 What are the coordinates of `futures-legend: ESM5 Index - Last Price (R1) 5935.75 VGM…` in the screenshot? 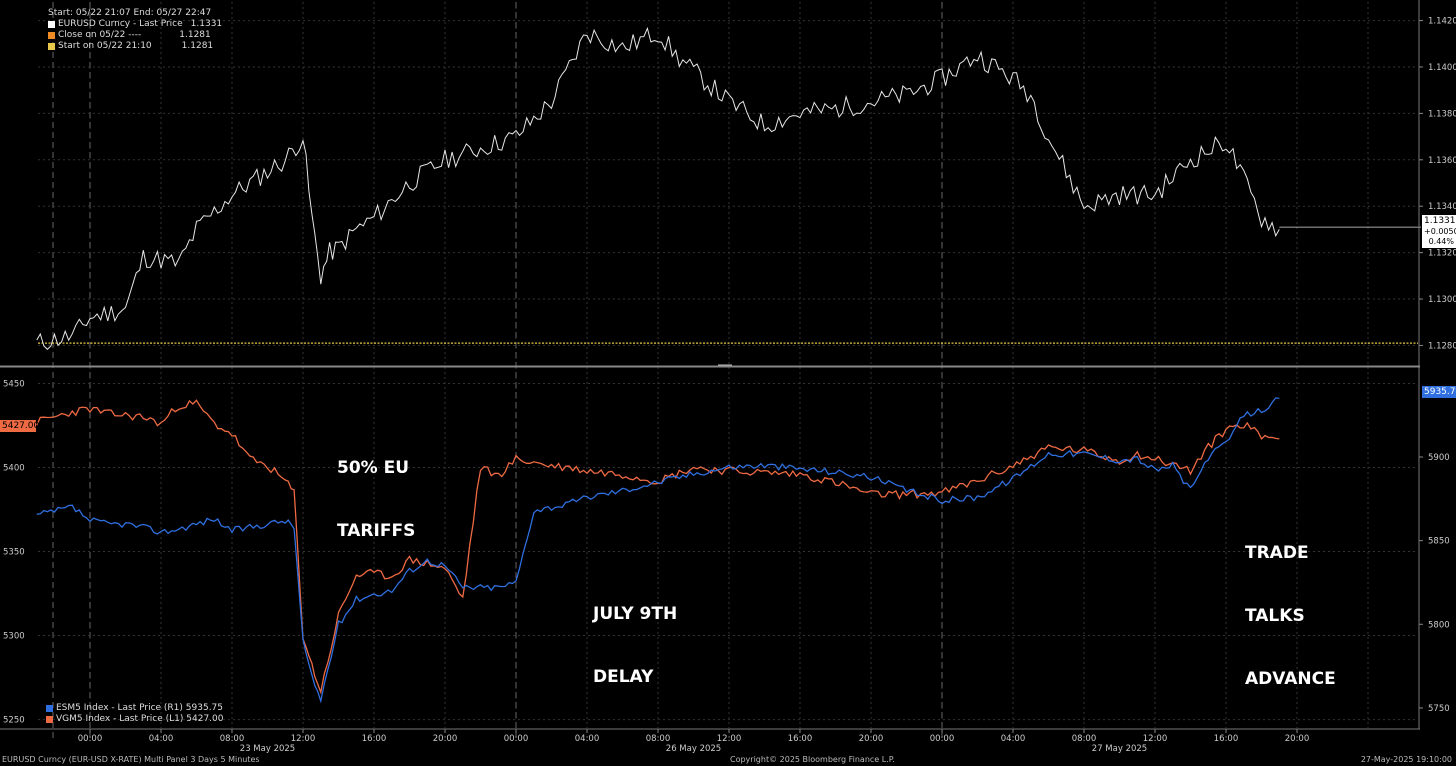 It's located at (135, 714).